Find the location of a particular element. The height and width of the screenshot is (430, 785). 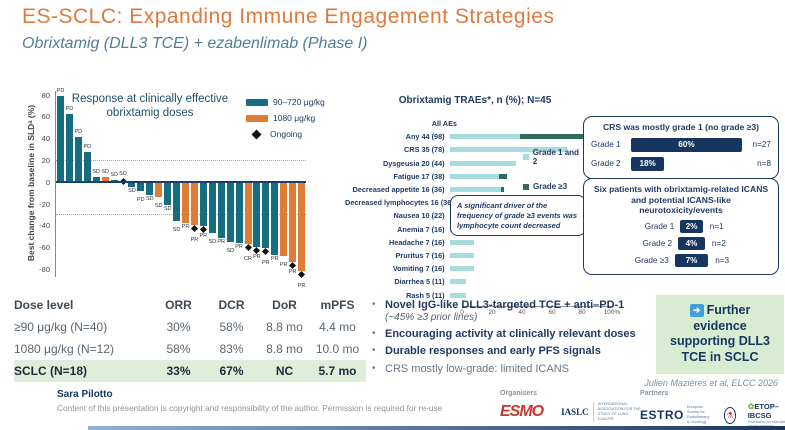

trae-group-header-label: All AEs is located at coordinates (444, 124).